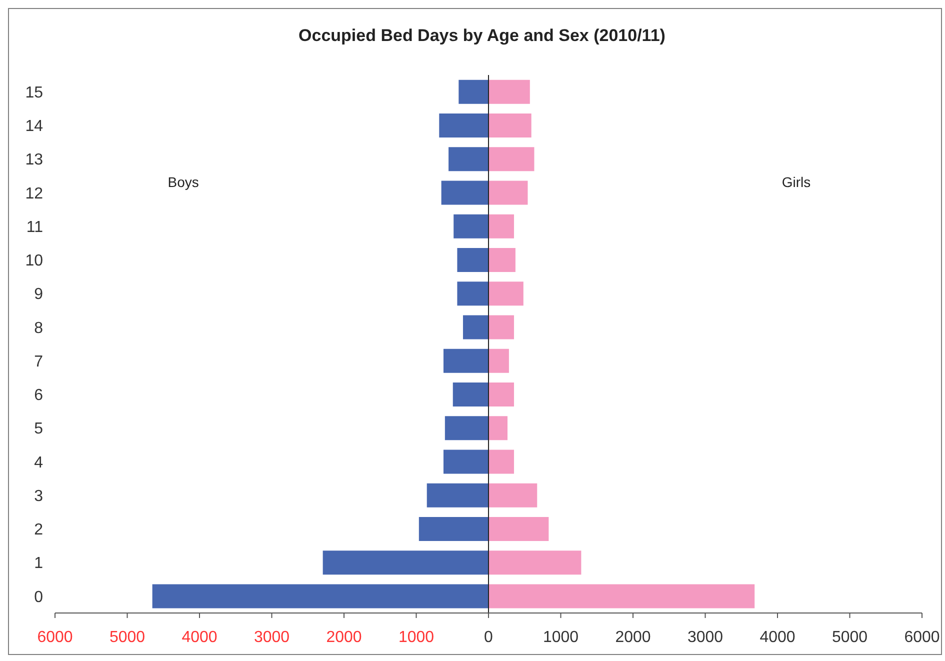 This screenshot has width=945, height=661. Describe the element at coordinates (39, 530) in the screenshot. I see `y-tick-label: 2` at that location.